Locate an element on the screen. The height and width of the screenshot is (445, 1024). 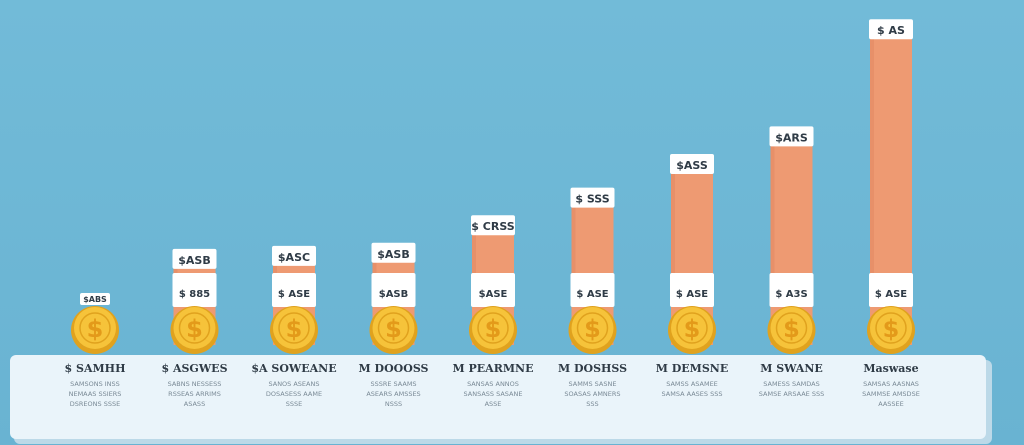
category-description: NEMAAS SSIERS is located at coordinates (95, 394).